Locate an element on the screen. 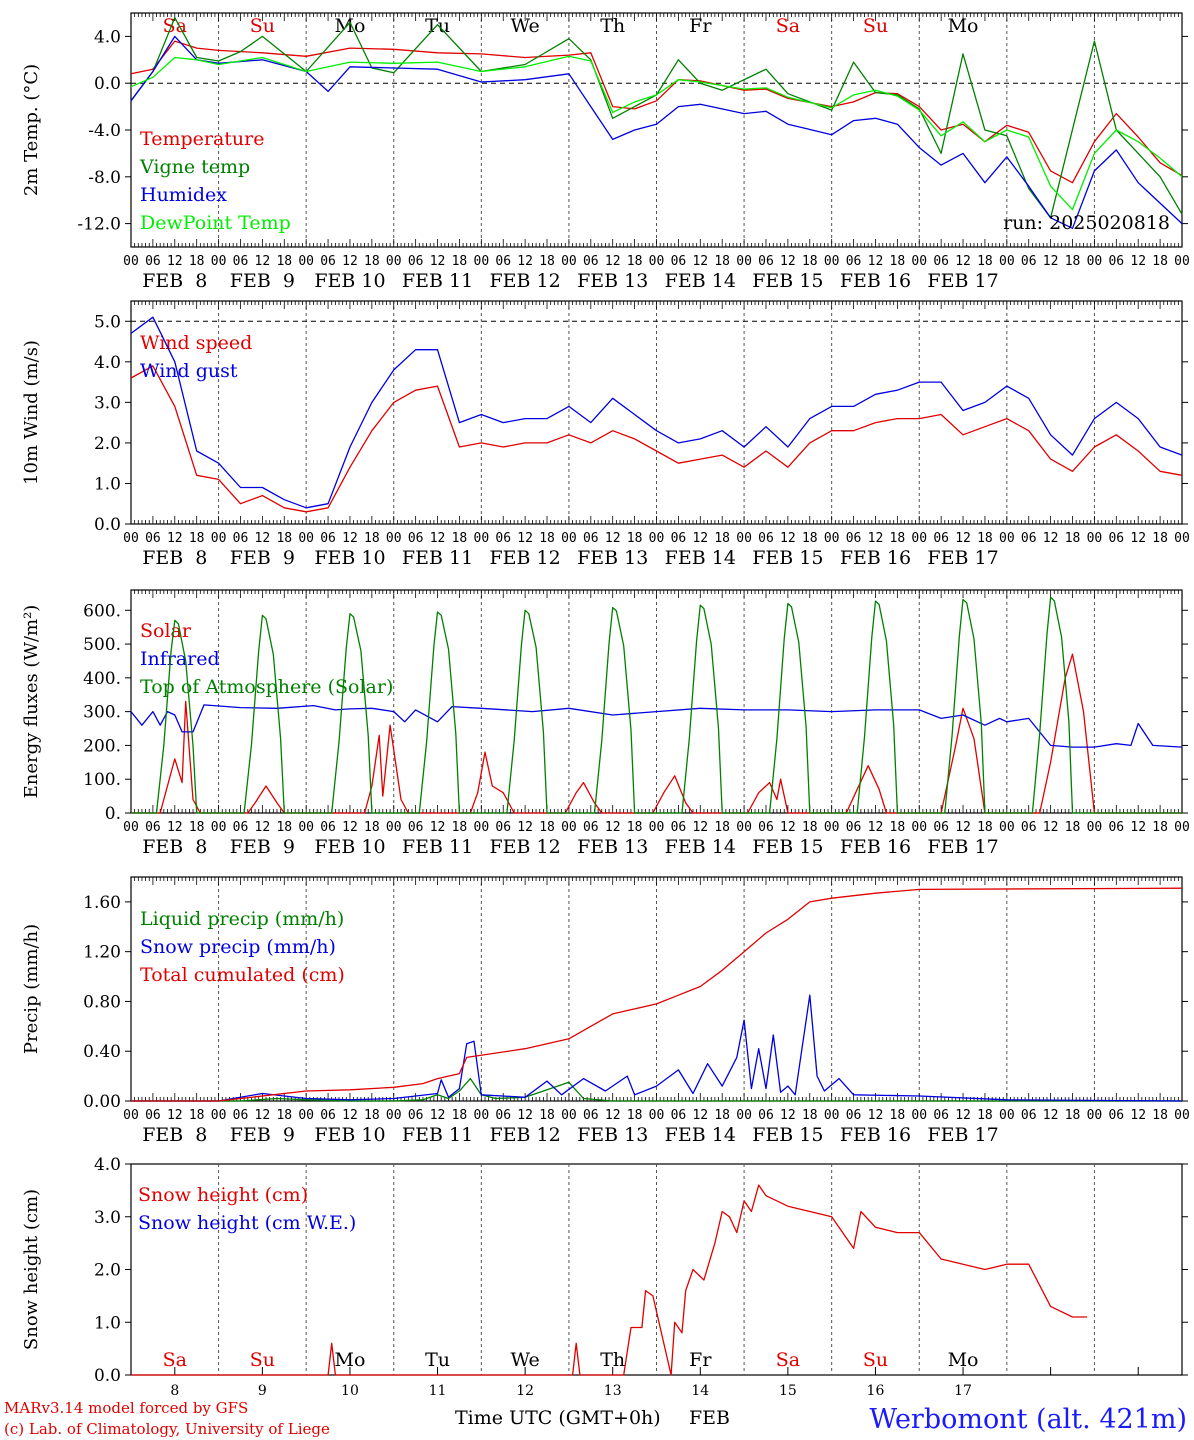  legend-entry: Temperature is located at coordinates (202, 139).